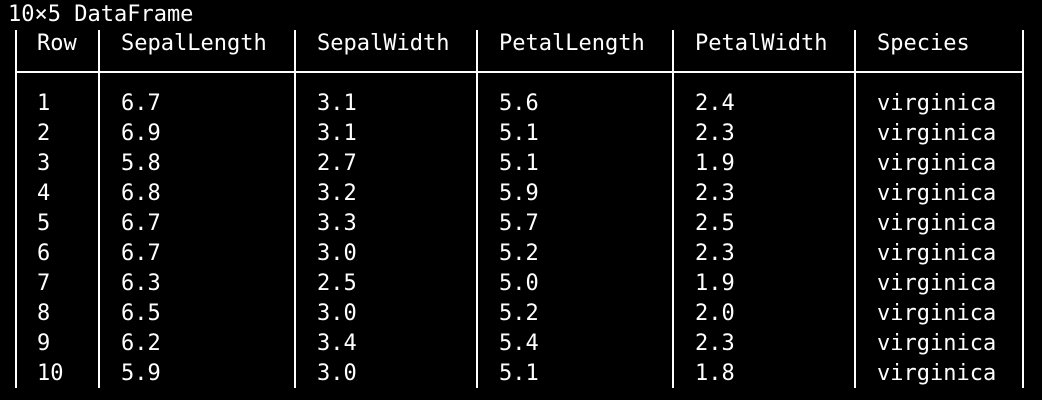  What do you see at coordinates (572, 43) in the screenshot?
I see `column-header-petal-length: PetalLength` at bounding box center [572, 43].